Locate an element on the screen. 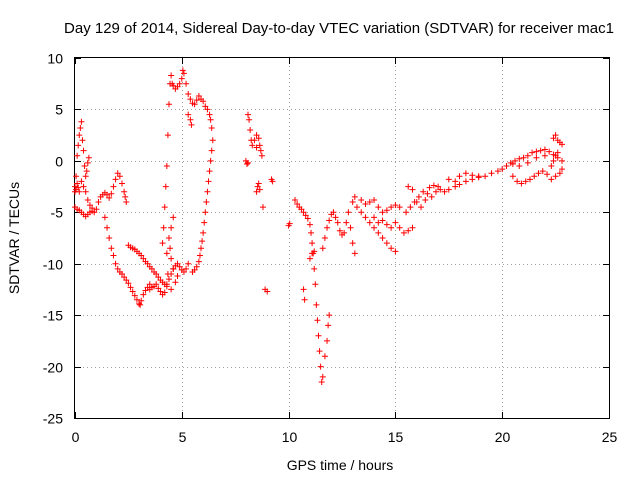  x-tick-label: 10 is located at coordinates (290, 437).